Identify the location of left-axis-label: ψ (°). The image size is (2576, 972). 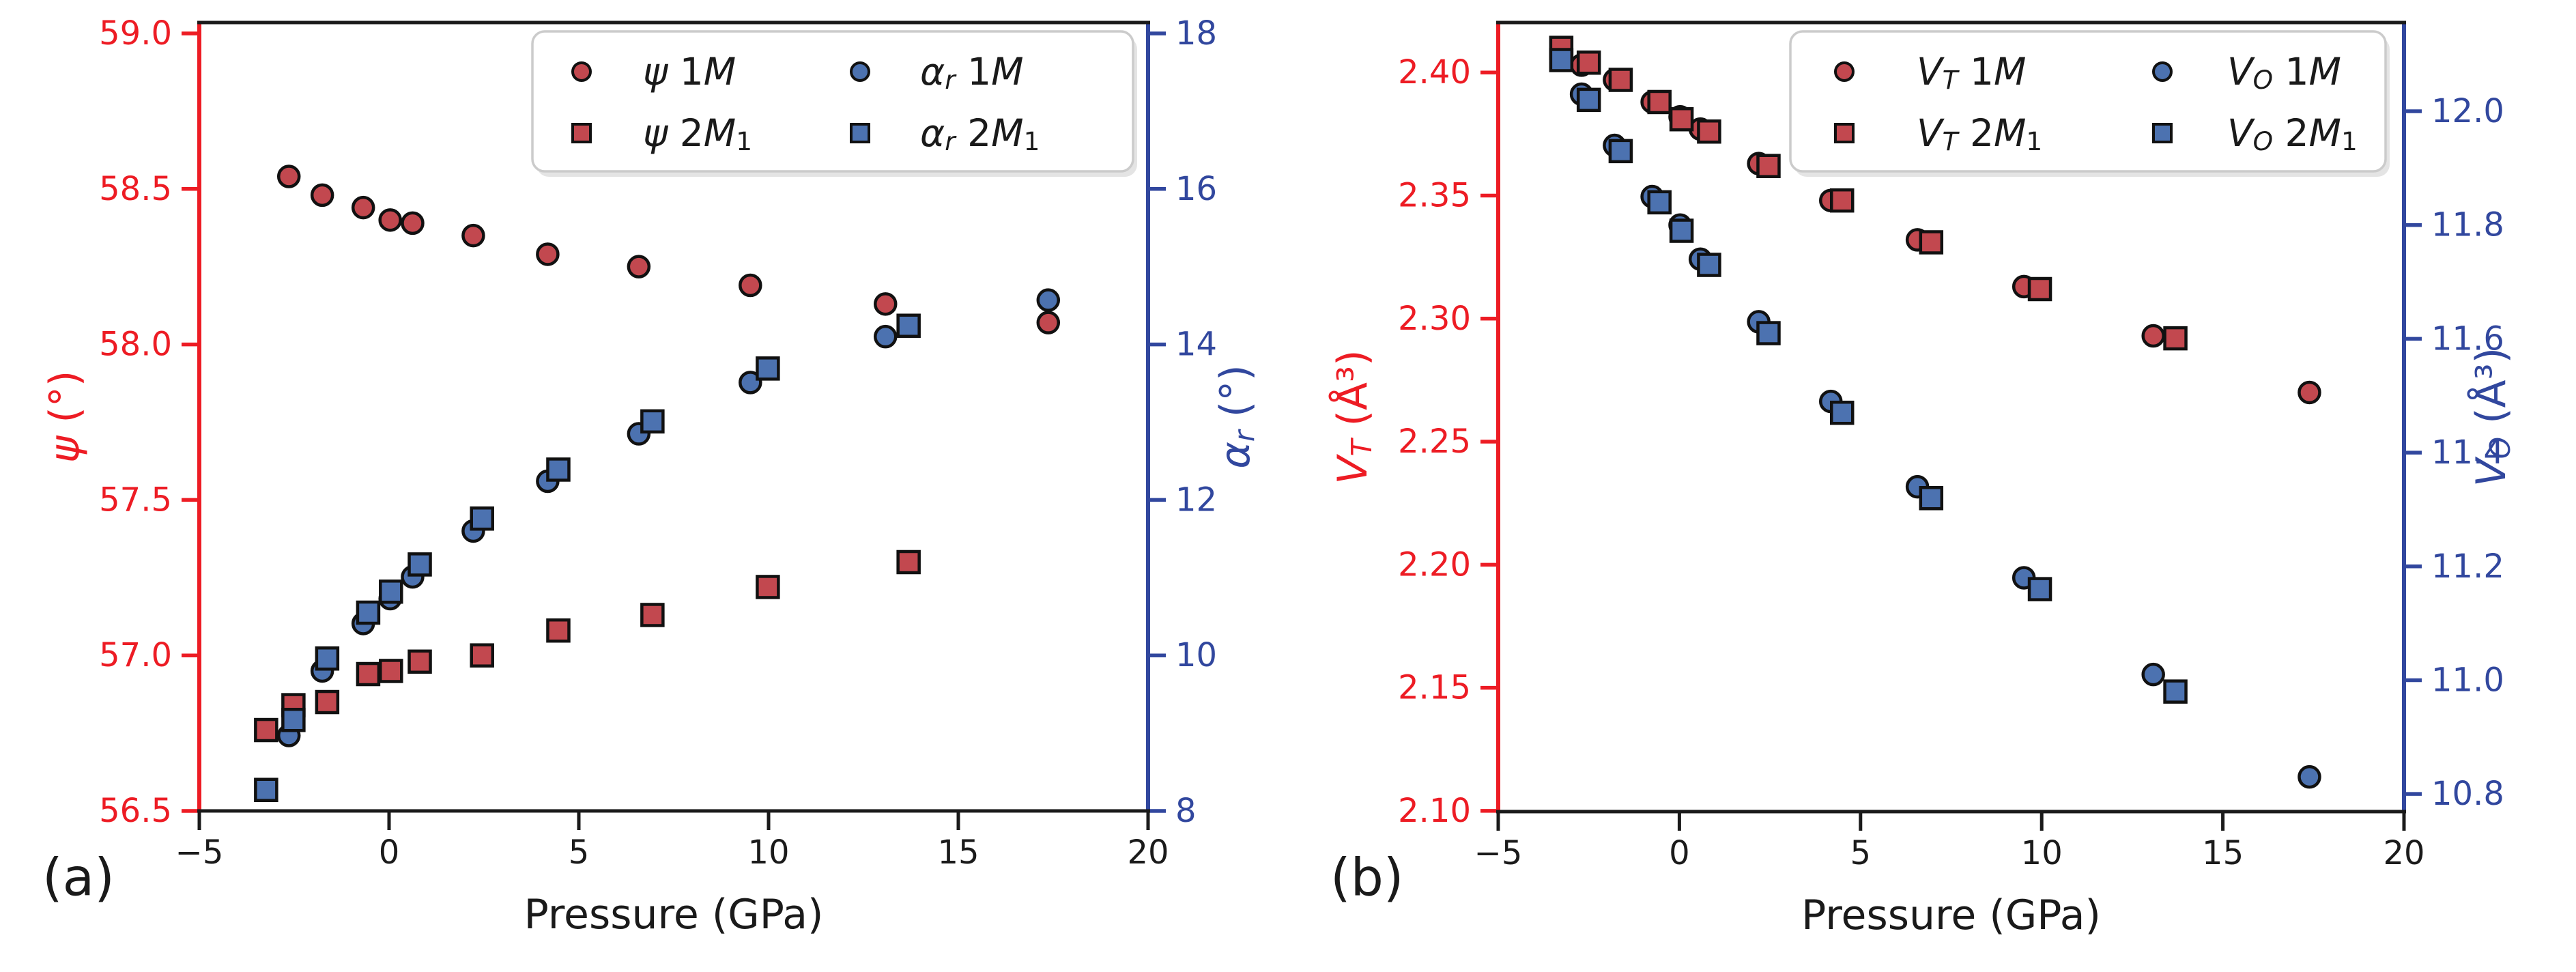
(65, 417).